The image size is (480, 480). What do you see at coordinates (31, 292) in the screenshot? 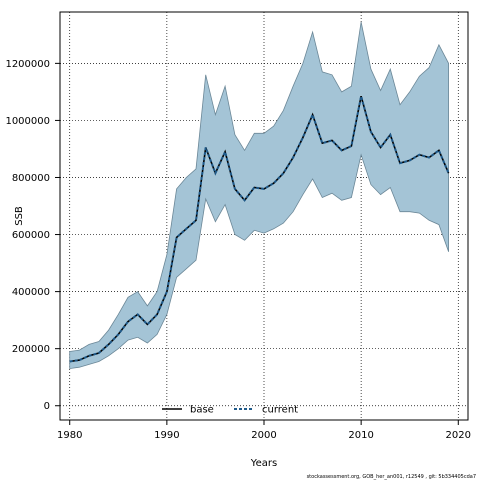
I see `y-tick-label: 400000` at bounding box center [31, 292].